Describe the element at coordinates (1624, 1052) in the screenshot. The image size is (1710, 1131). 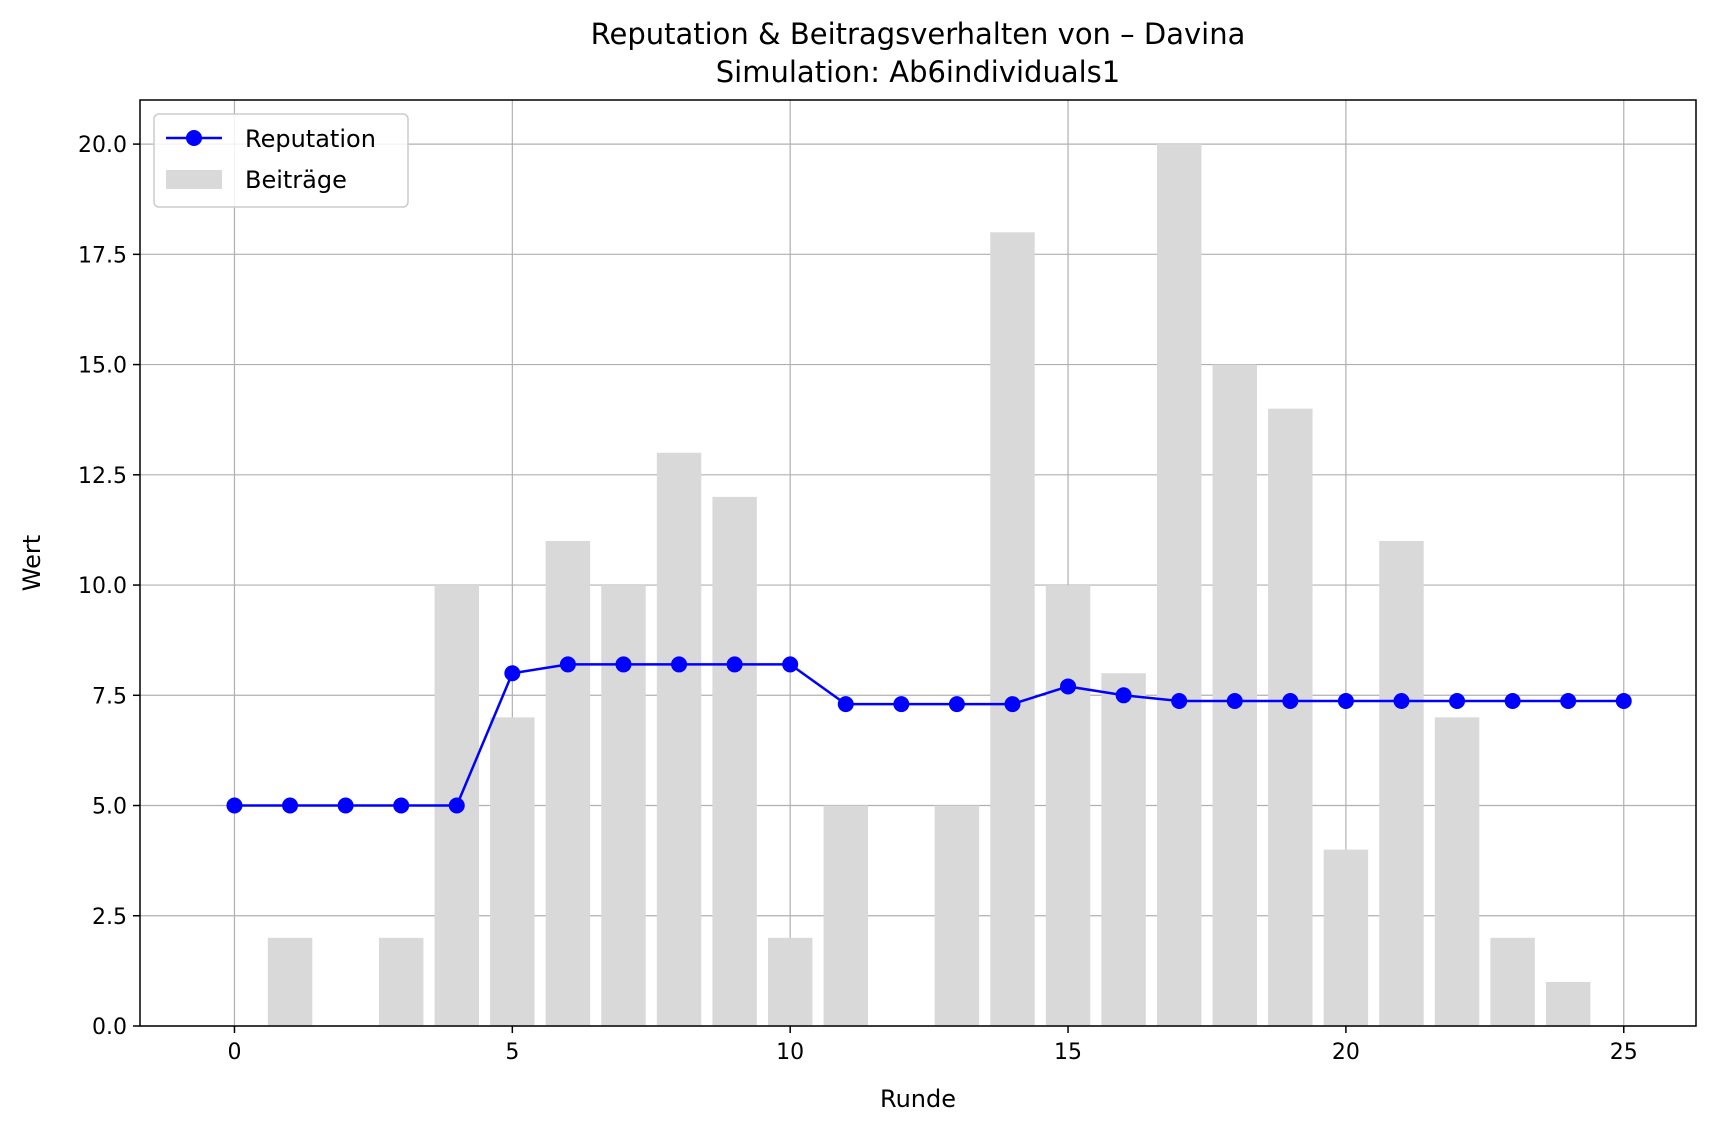
I see `x-tick-label: 25` at that location.